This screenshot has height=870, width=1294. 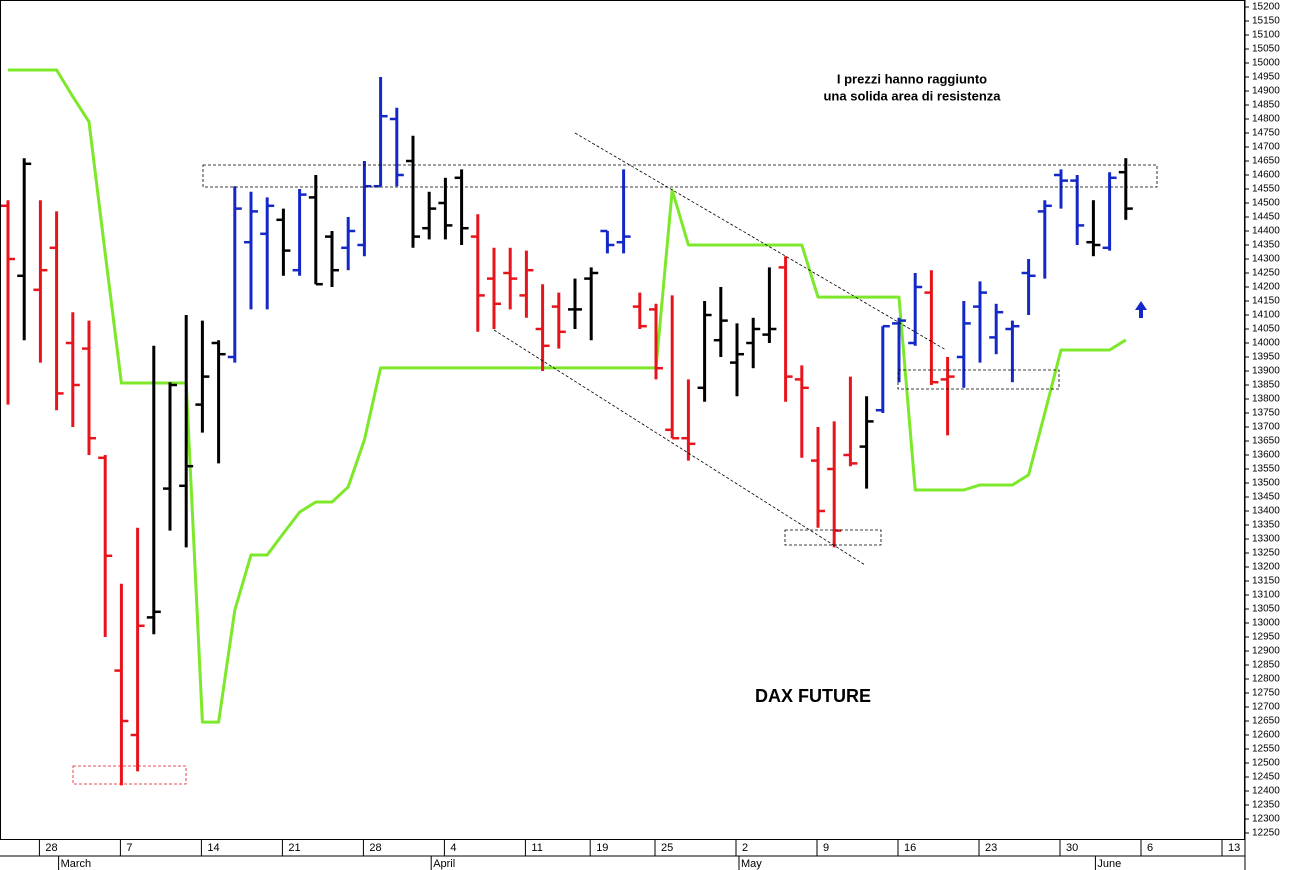 What do you see at coordinates (1266, 637) in the screenshot?
I see `y-tick-label: 12950` at bounding box center [1266, 637].